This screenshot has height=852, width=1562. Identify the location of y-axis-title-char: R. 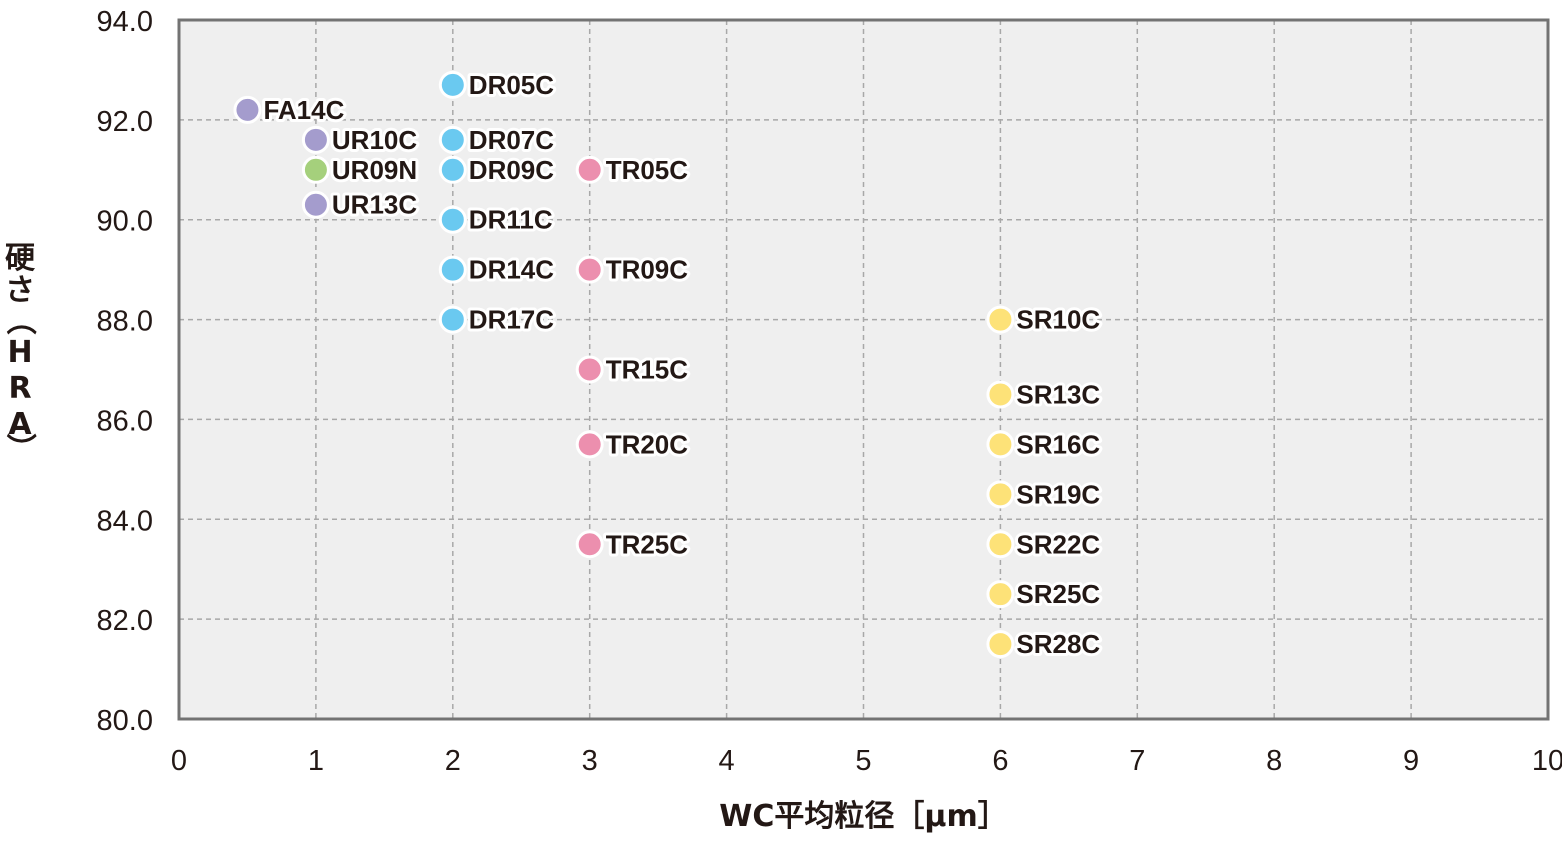
(19, 388).